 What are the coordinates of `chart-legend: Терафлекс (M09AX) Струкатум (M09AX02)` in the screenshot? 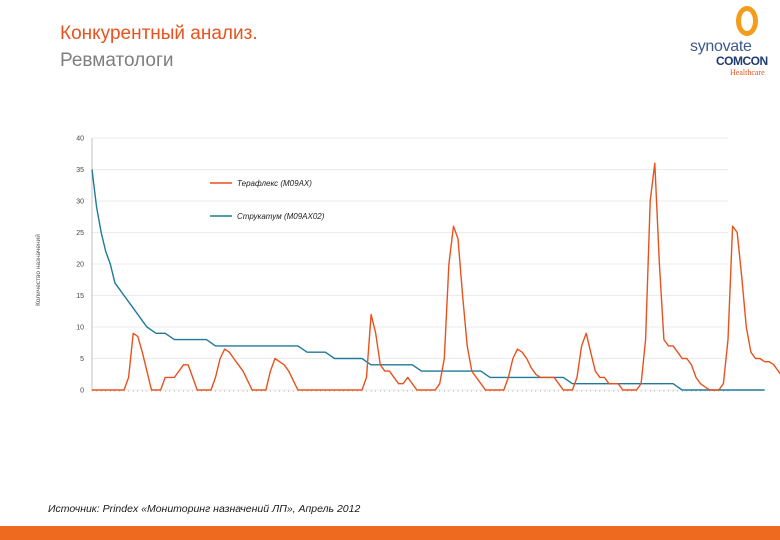 It's located at (267, 200).